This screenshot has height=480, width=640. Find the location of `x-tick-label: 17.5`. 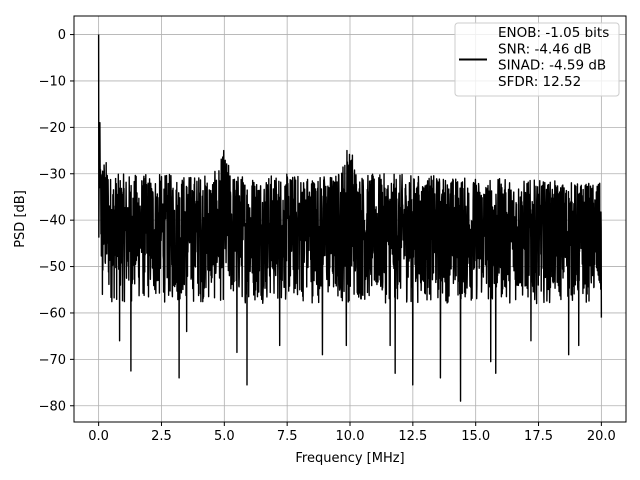

x-tick-label: 17.5 is located at coordinates (538, 436).